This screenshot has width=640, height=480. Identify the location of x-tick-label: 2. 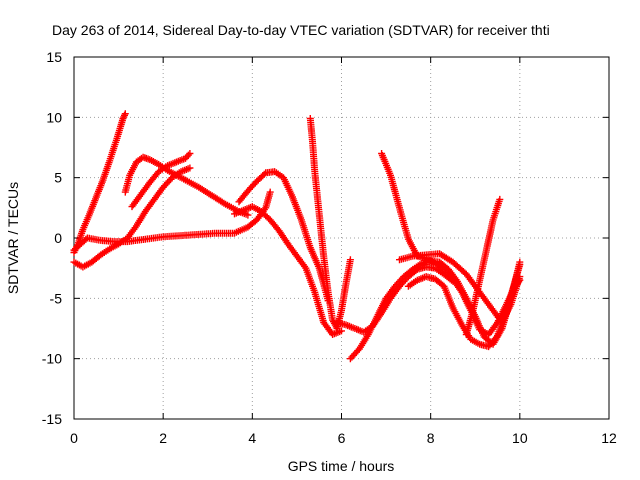
(163, 438).